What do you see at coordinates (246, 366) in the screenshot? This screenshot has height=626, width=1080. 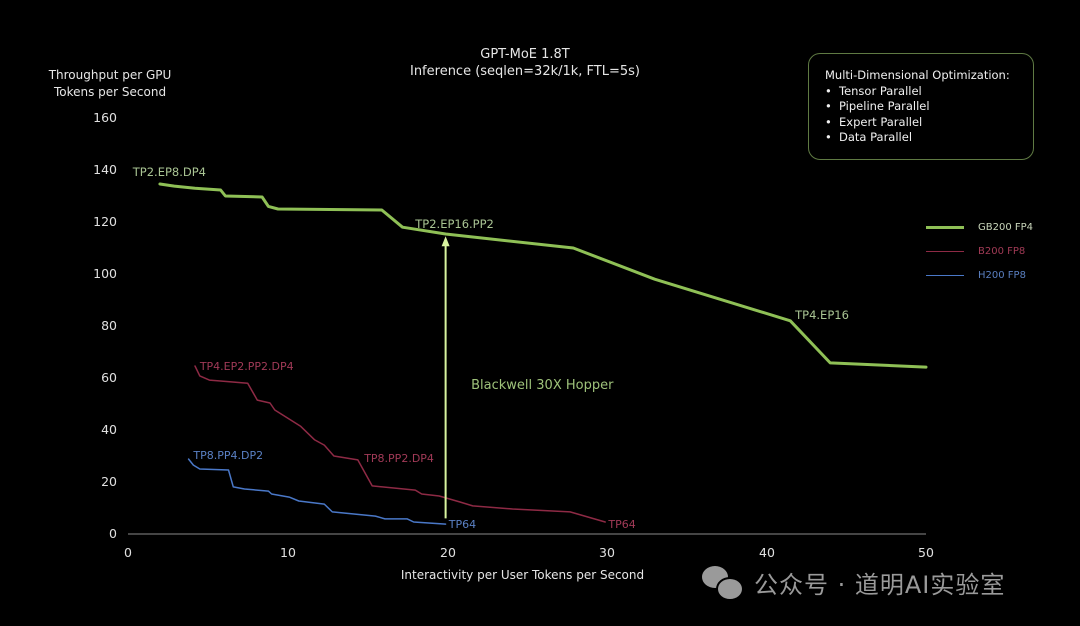 I see `config-annotation: TP4.EP2.PP2.DP4` at bounding box center [246, 366].